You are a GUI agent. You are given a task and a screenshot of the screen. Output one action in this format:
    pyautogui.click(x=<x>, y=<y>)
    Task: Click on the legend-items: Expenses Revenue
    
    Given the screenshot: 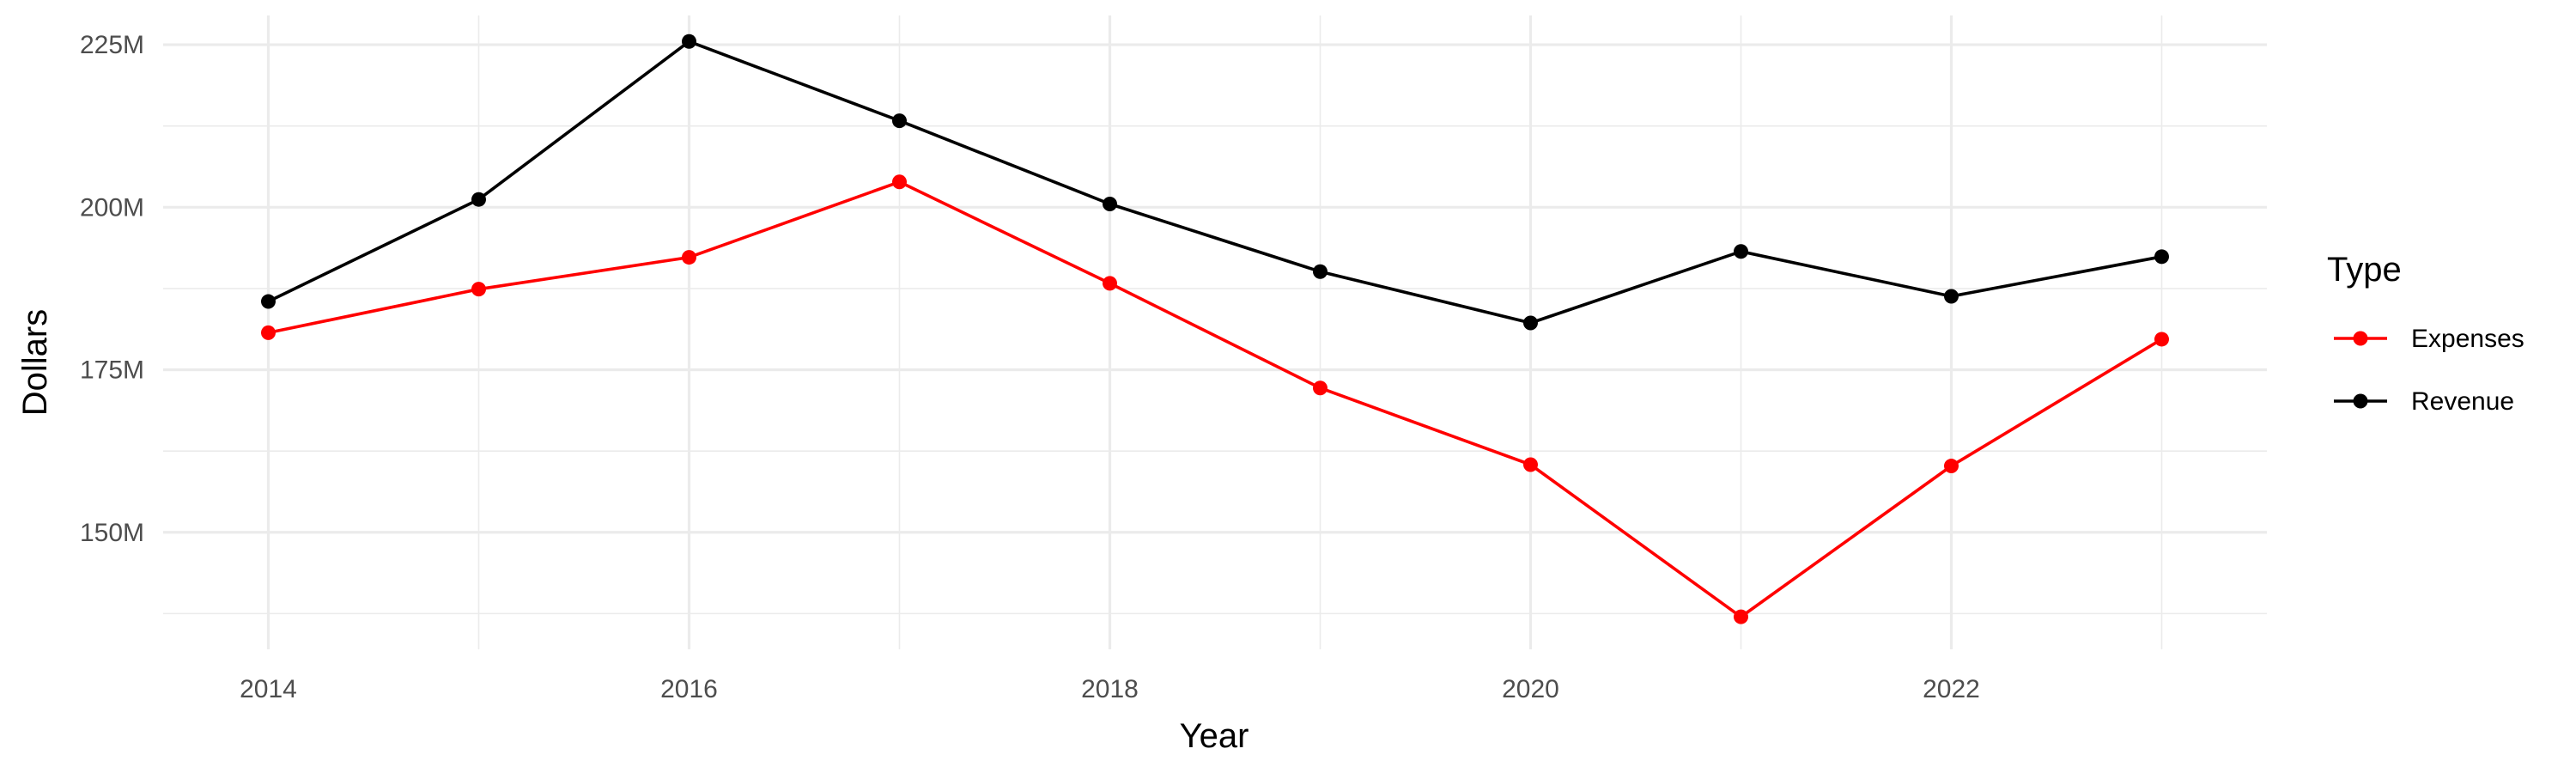 What is the action you would take?
    pyautogui.click(x=2429, y=370)
    